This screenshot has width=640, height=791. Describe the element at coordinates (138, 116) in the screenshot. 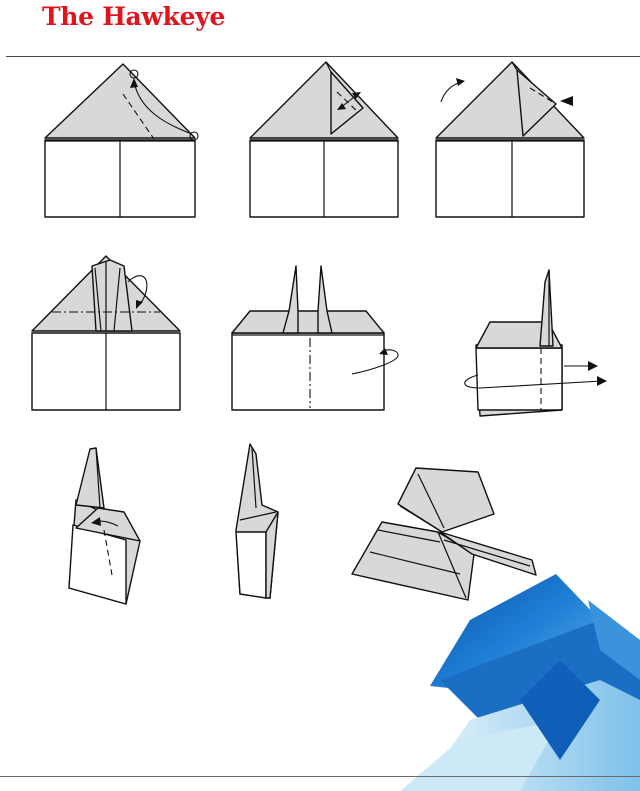

I see `valley-fold-line` at that location.